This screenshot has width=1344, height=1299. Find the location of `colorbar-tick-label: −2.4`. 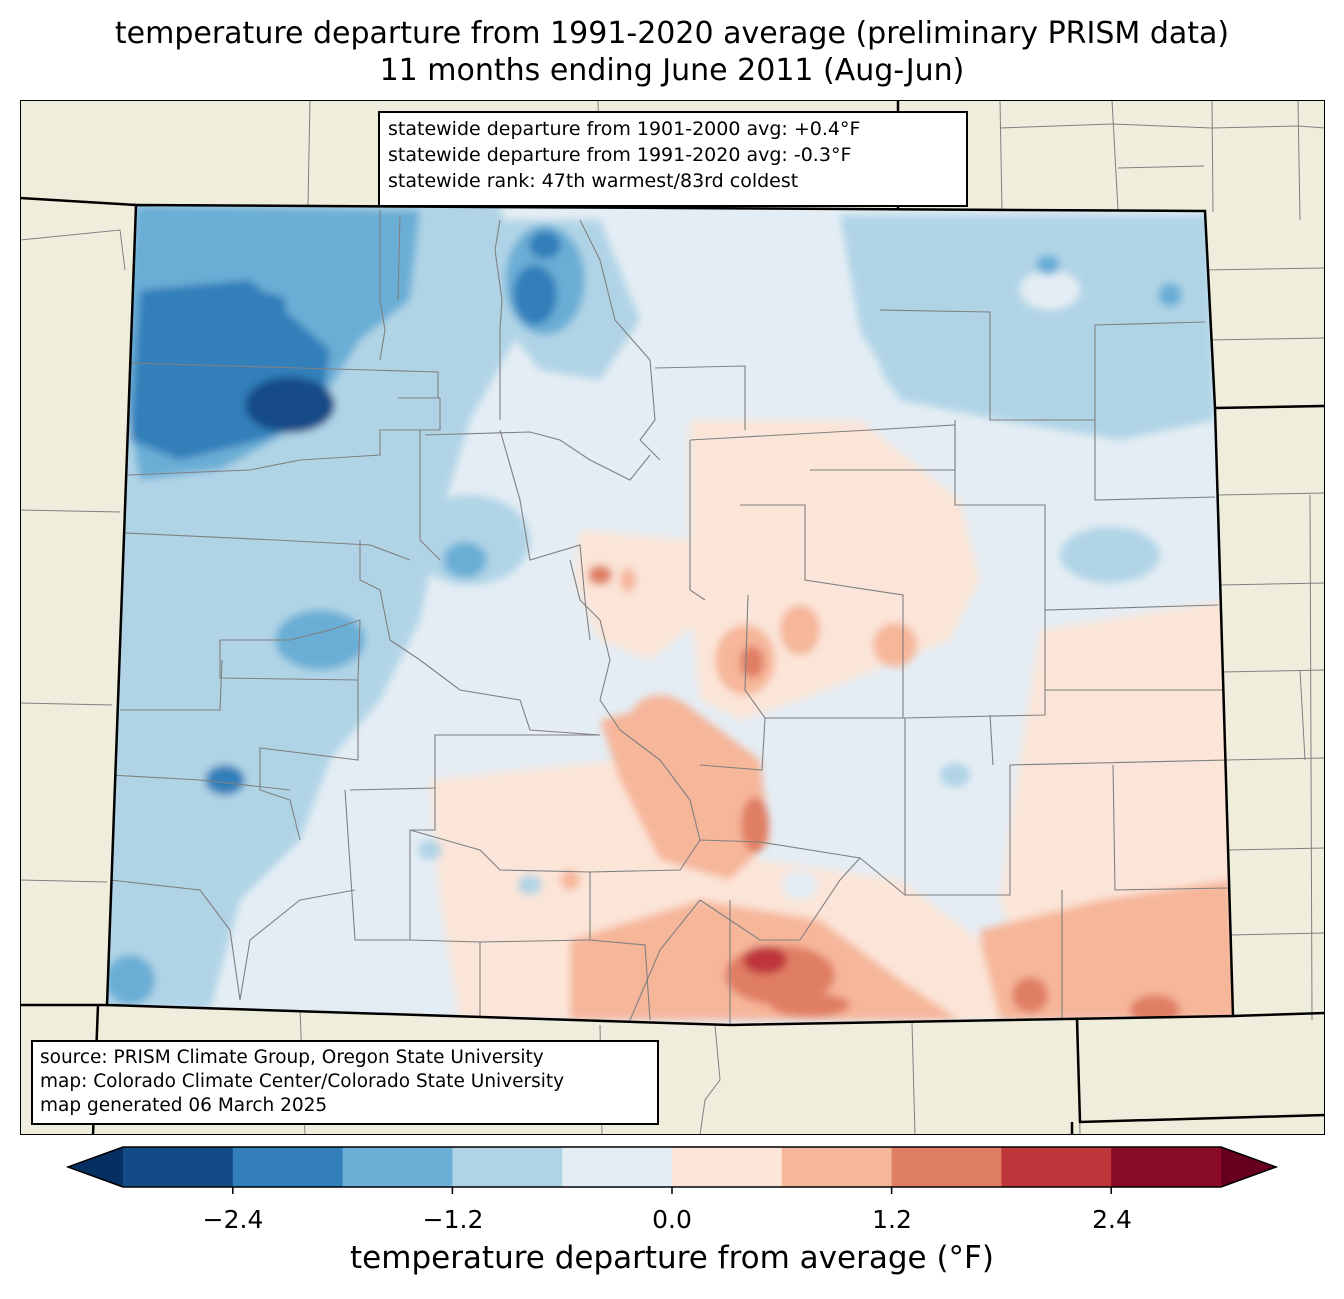

colorbar-tick-label: −2.4 is located at coordinates (233, 1219).